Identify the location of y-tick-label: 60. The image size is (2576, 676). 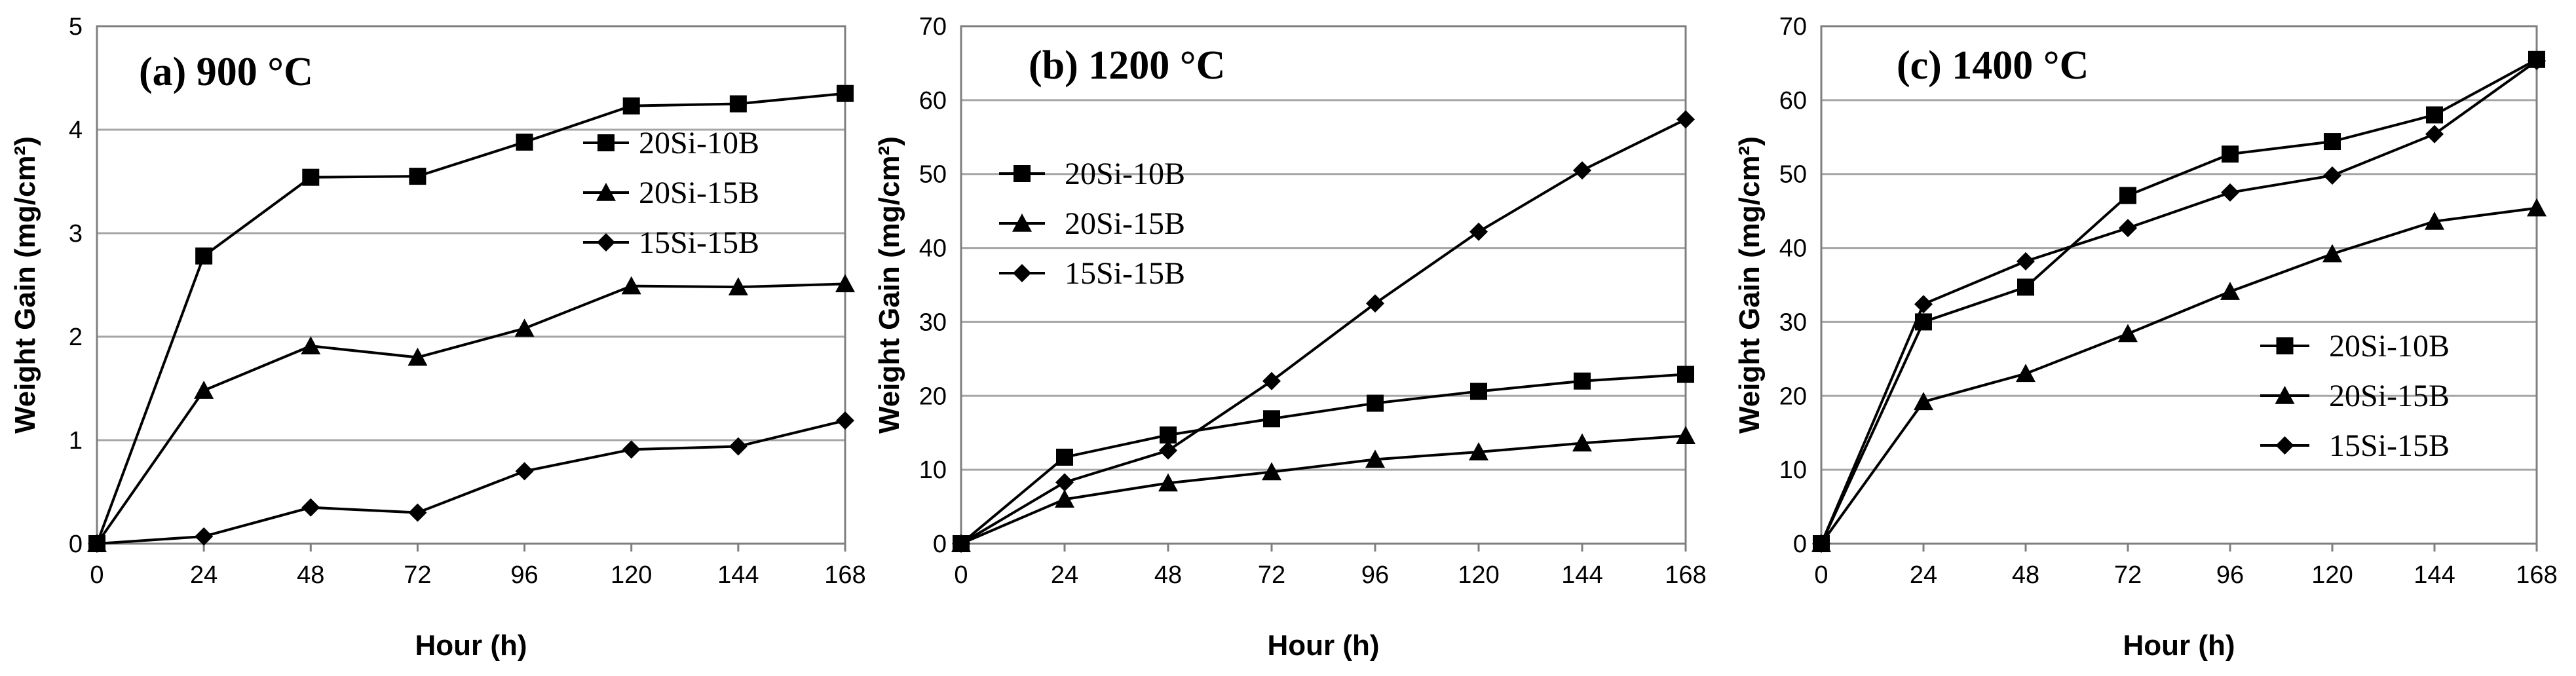
(1793, 101).